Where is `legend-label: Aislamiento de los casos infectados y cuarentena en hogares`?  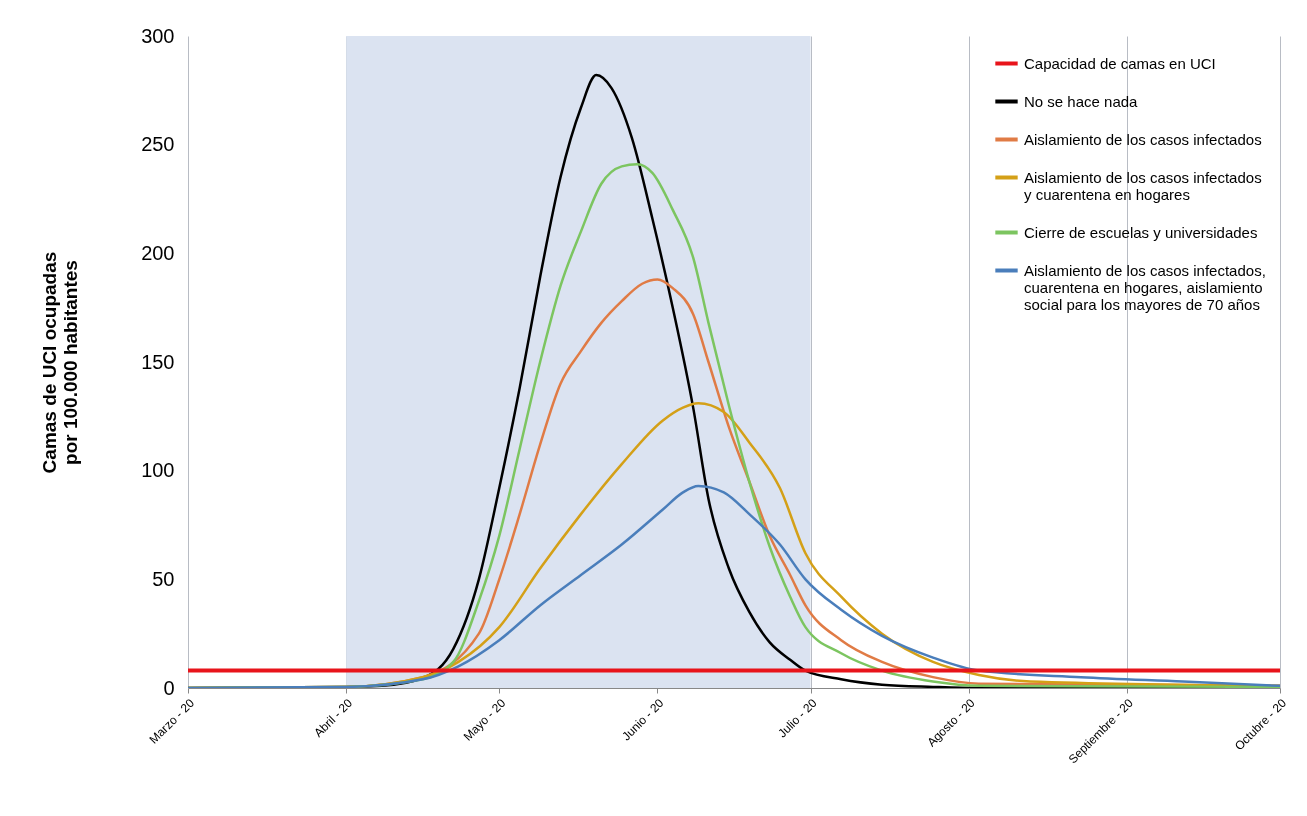
legend-label: Aislamiento de los casos infectados y cuarentena en hogares is located at coordinates (1143, 185).